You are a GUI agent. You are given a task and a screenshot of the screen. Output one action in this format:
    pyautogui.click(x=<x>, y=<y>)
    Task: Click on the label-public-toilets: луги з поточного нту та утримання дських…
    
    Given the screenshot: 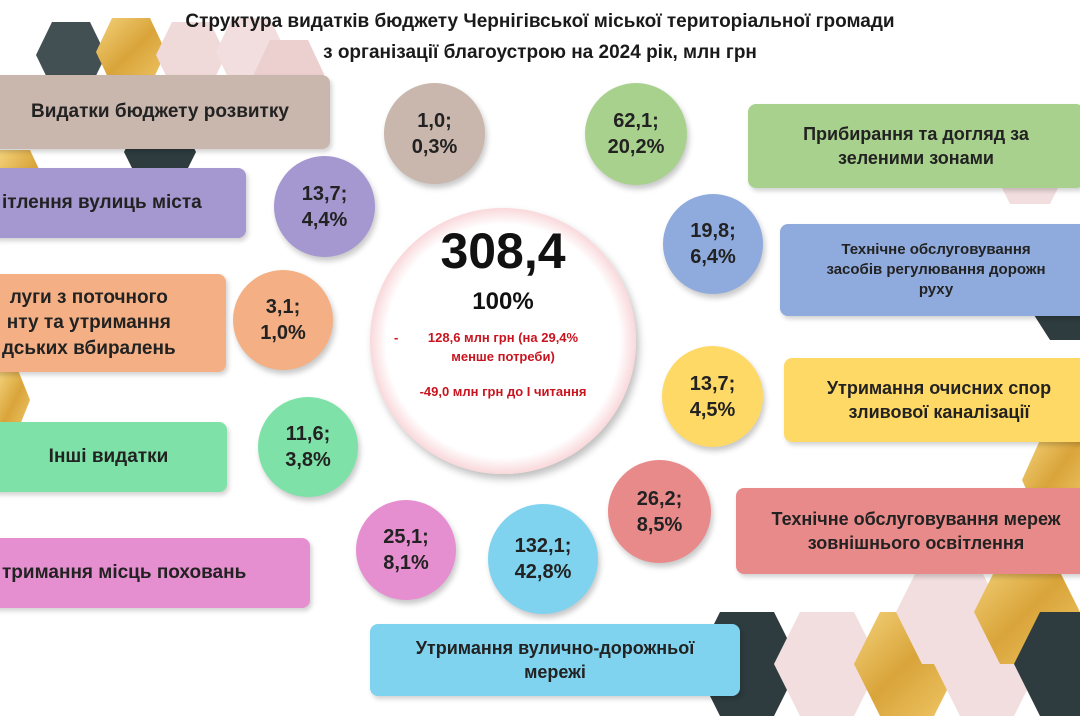 What is the action you would take?
    pyautogui.click(x=113, y=323)
    